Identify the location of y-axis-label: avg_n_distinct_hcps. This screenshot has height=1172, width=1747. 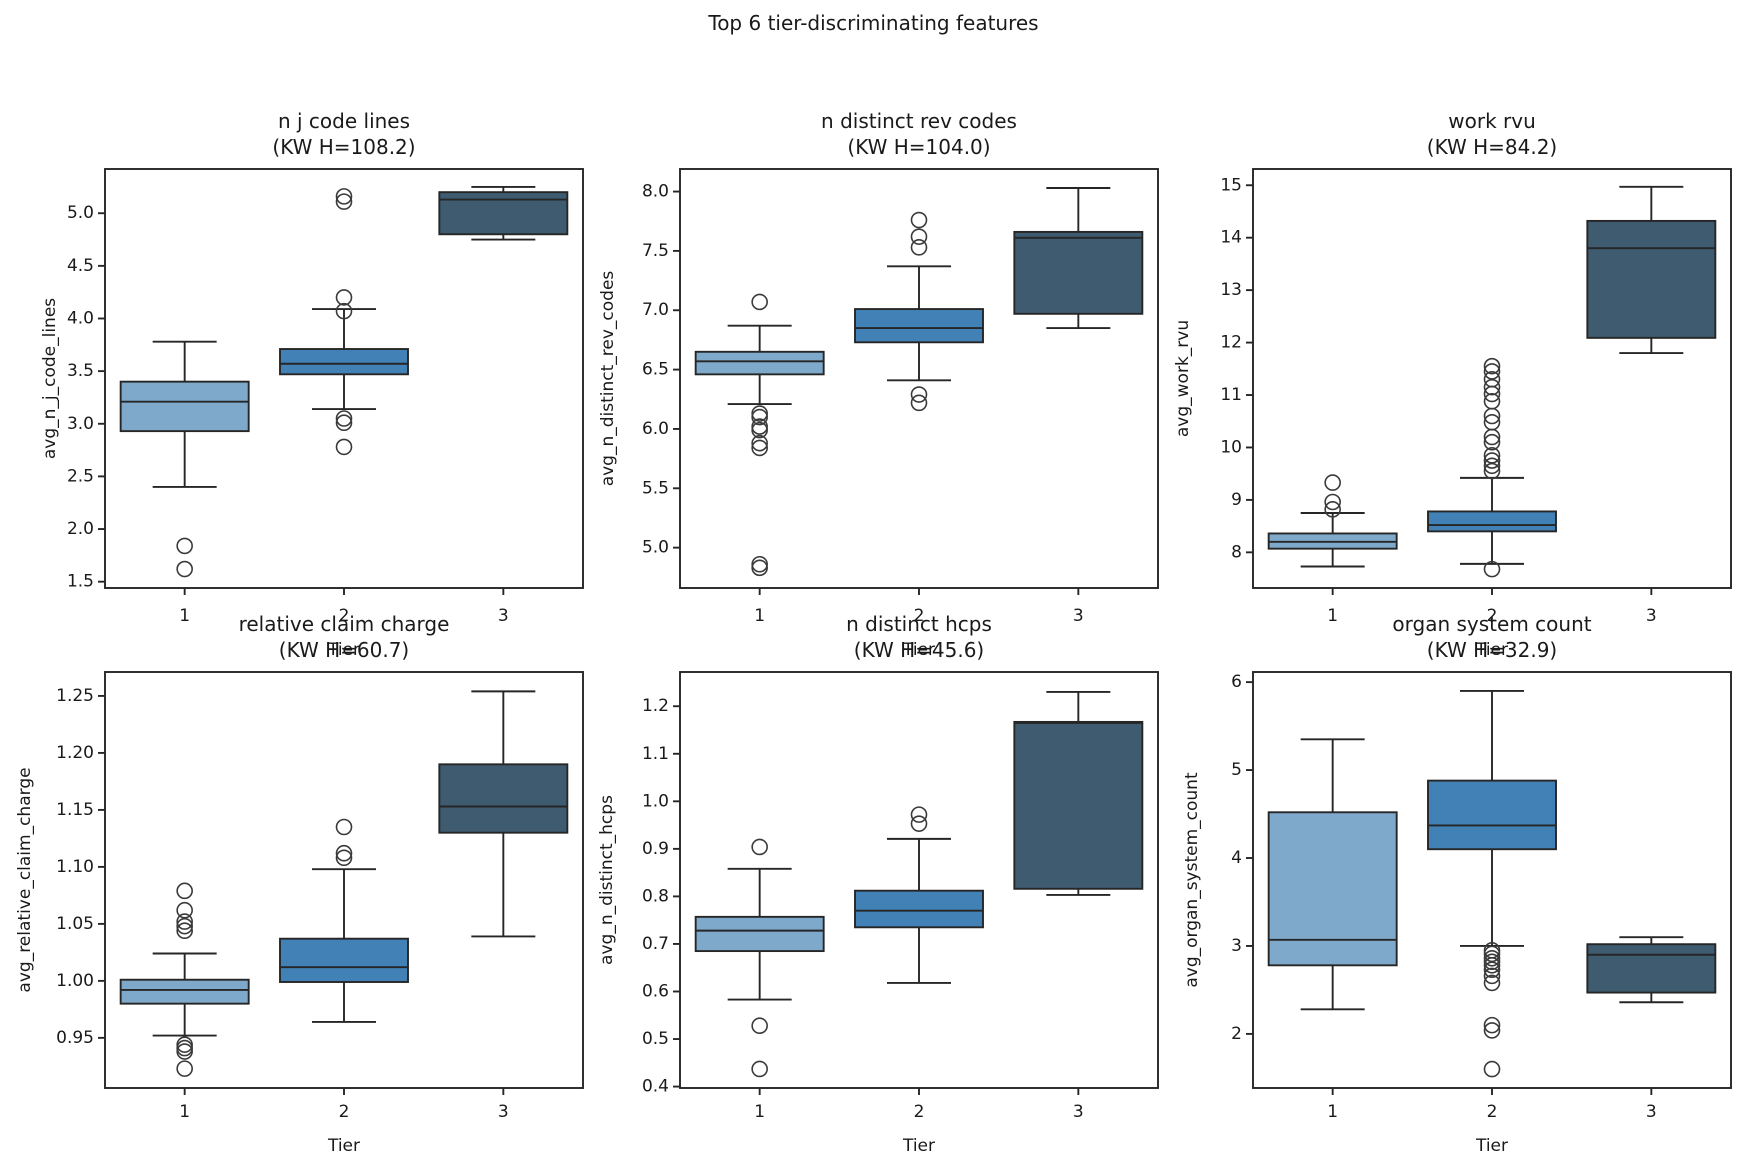
(607, 880).